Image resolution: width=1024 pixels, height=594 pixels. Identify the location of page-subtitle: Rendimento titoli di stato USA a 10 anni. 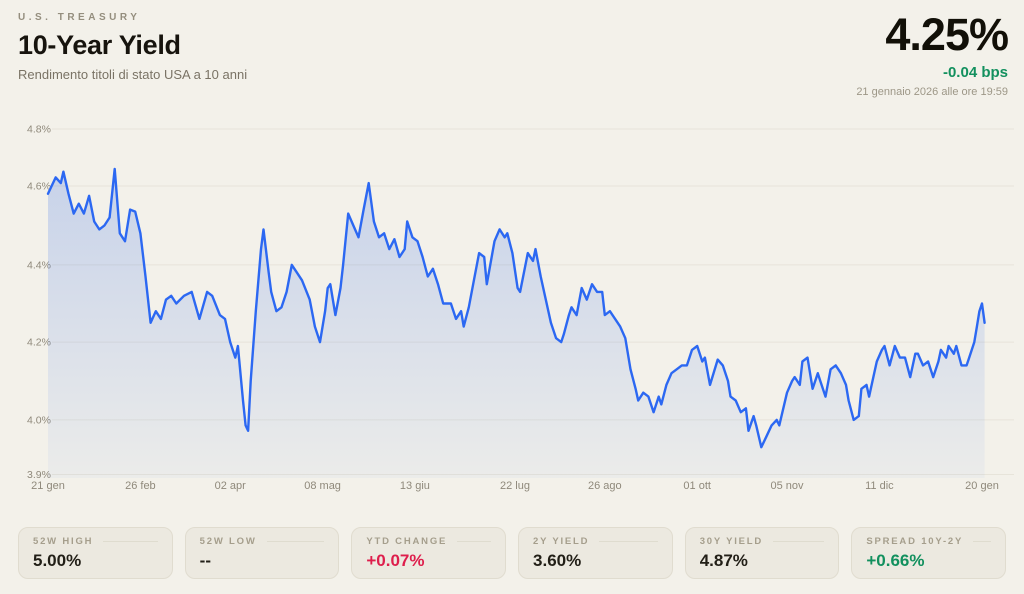
(133, 74).